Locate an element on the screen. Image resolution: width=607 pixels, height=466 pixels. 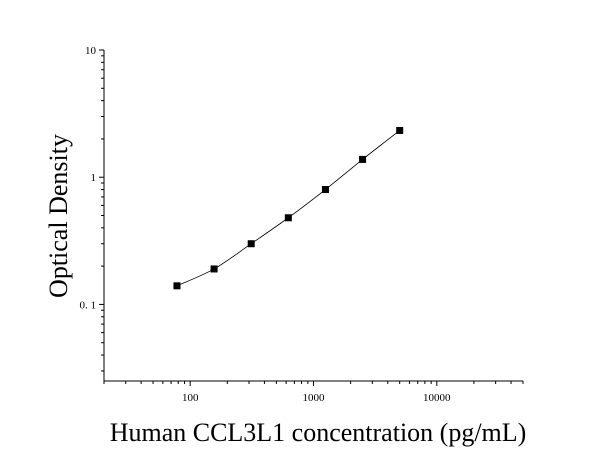
x-tick-label: 10000 is located at coordinates (437, 398).